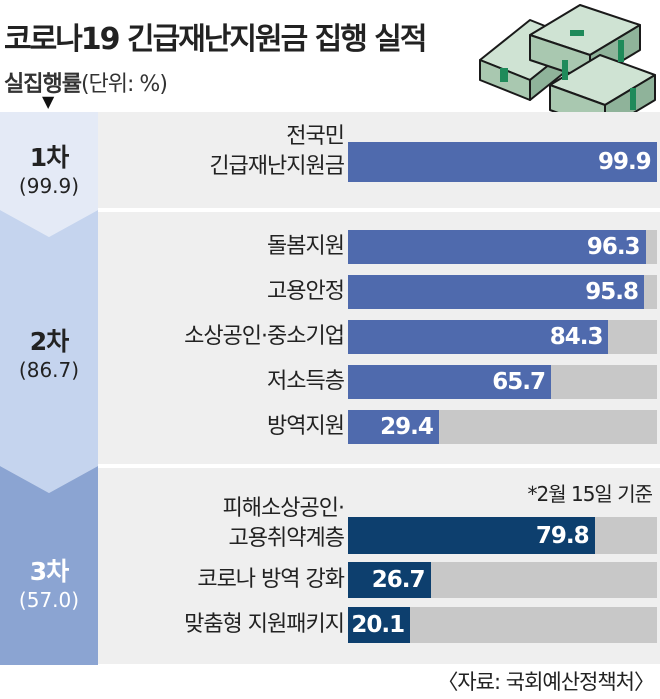  Describe the element at coordinates (283, 524) in the screenshot. I see `category-label: 피해소상공인· 고용취약계층` at that location.